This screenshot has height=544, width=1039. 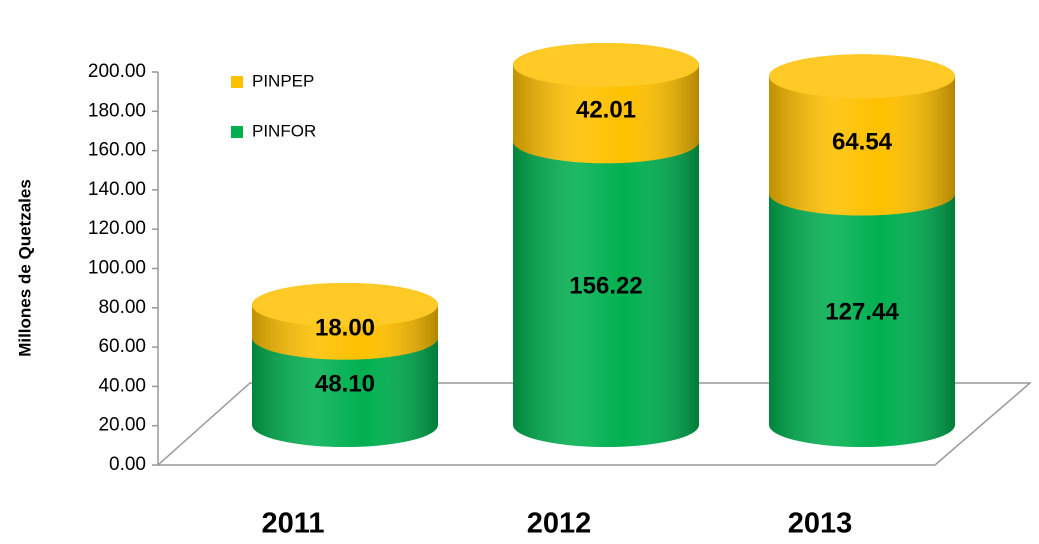 What do you see at coordinates (127, 464) in the screenshot?
I see `y-tick-label: 0.00` at bounding box center [127, 464].